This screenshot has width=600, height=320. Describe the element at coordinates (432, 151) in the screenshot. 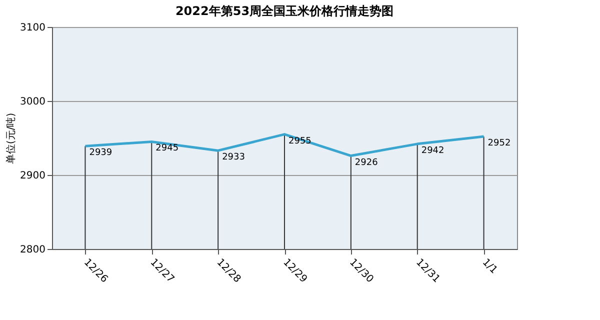

I see `data-label: 2942` at that location.